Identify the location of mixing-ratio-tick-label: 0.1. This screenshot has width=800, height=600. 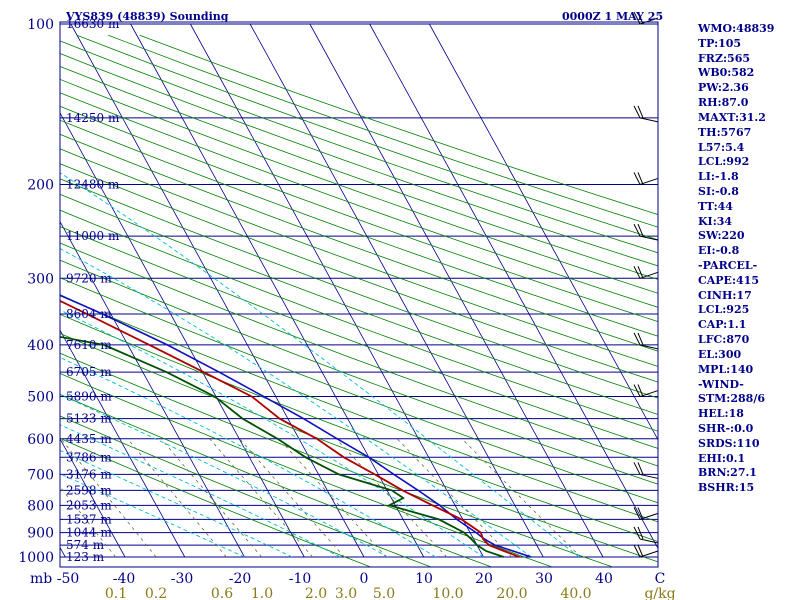
(116, 593).